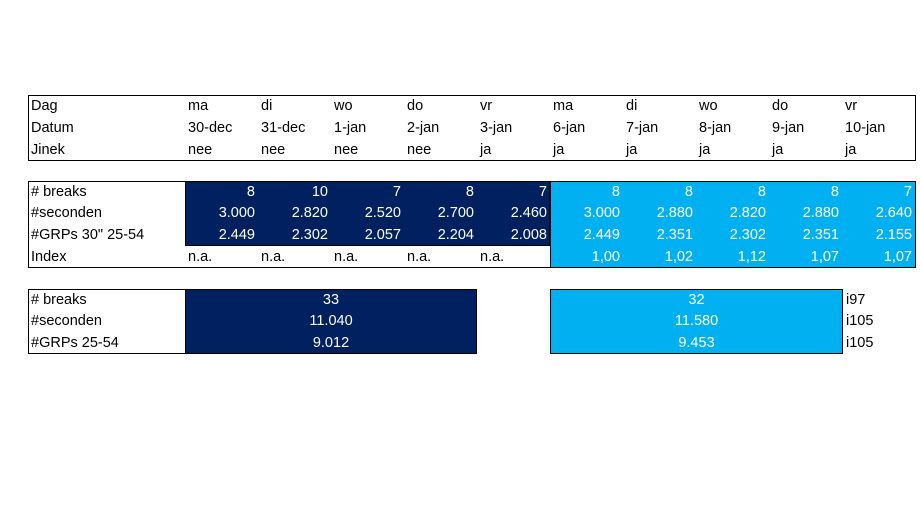  I want to click on header-cell: 30-dec, so click(210, 127).